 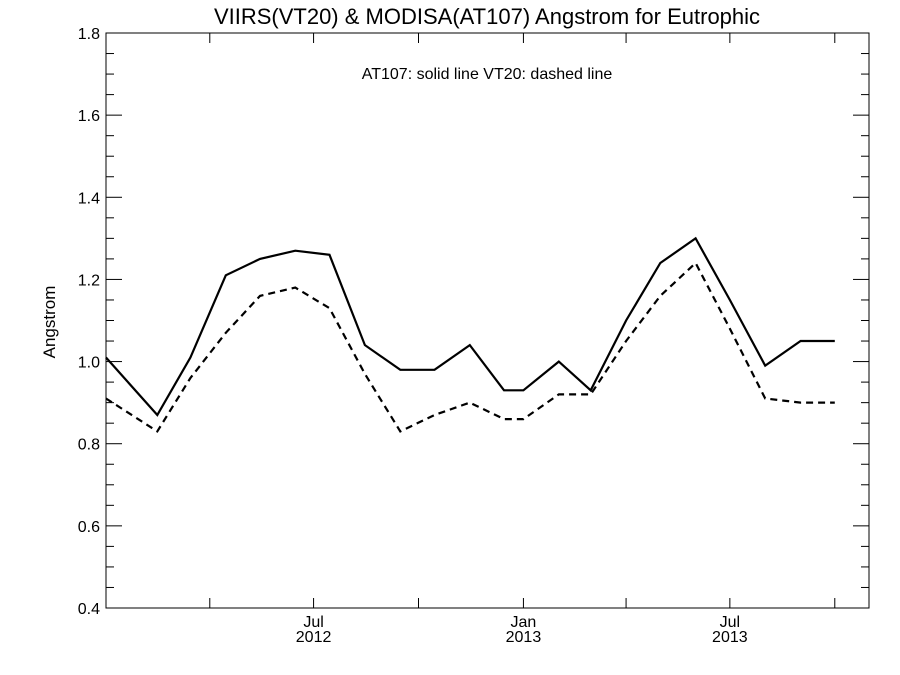 What do you see at coordinates (89, 527) in the screenshot?
I see `y-tick-label: 0.6` at bounding box center [89, 527].